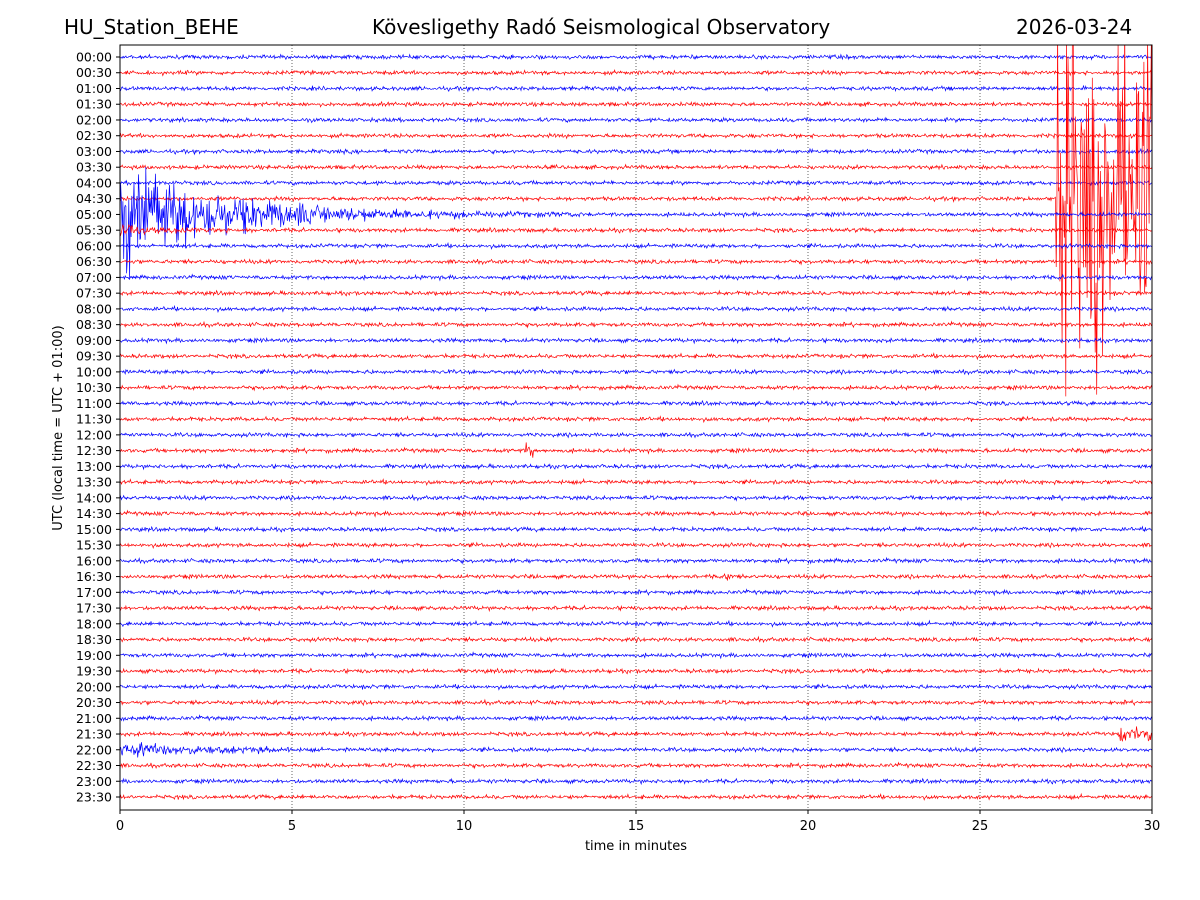  I want to click on trace-2030, so click(636, 702).